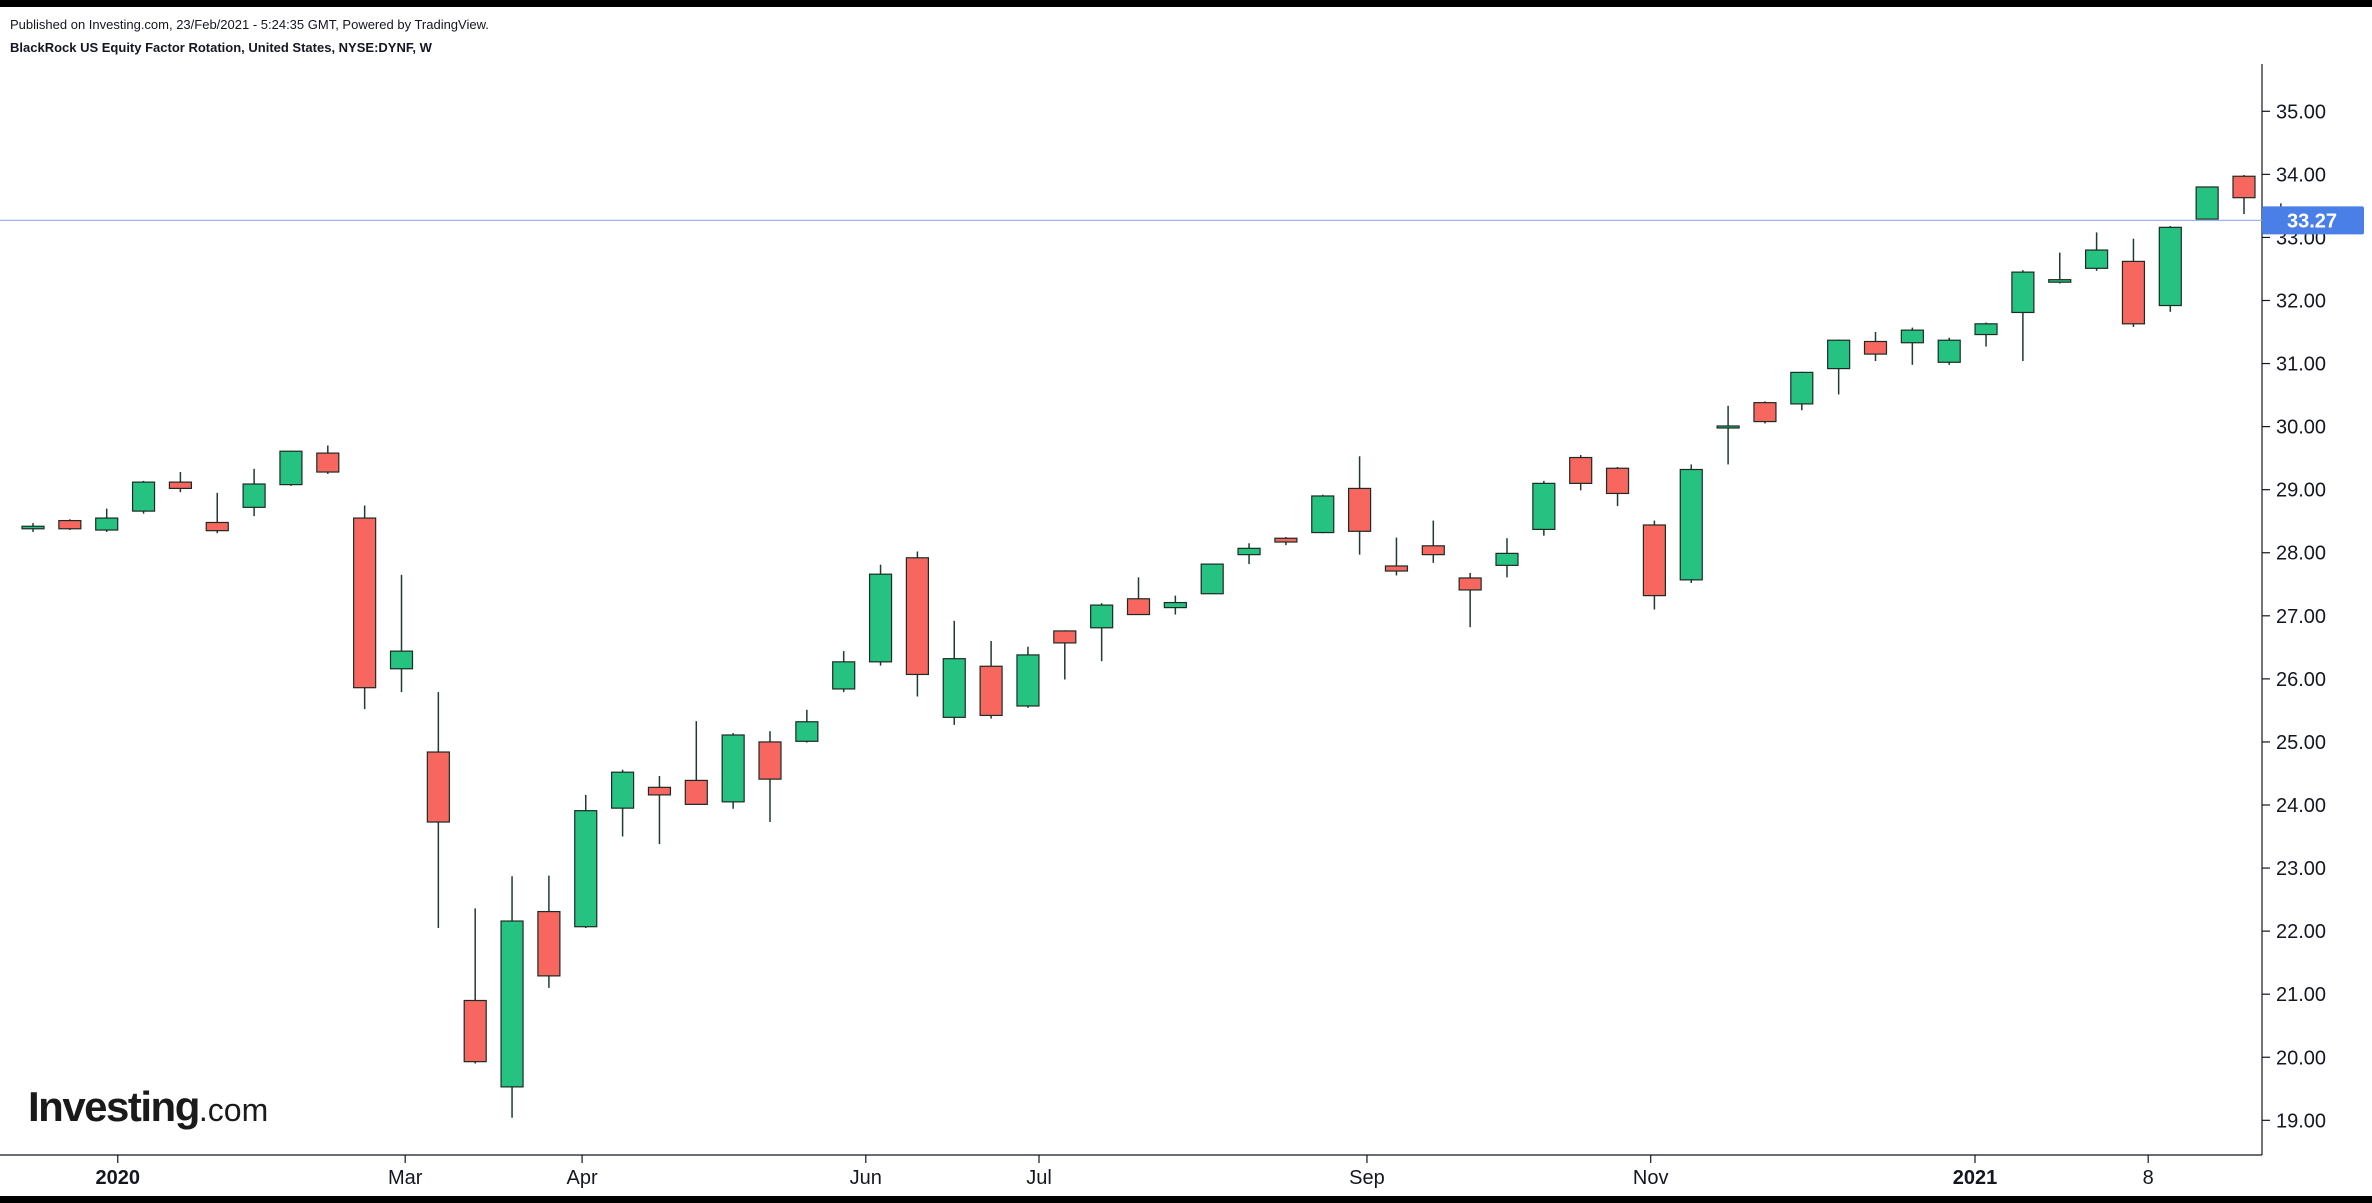  Describe the element at coordinates (2313, 220) in the screenshot. I see `last-price-badge: 33.27` at that location.